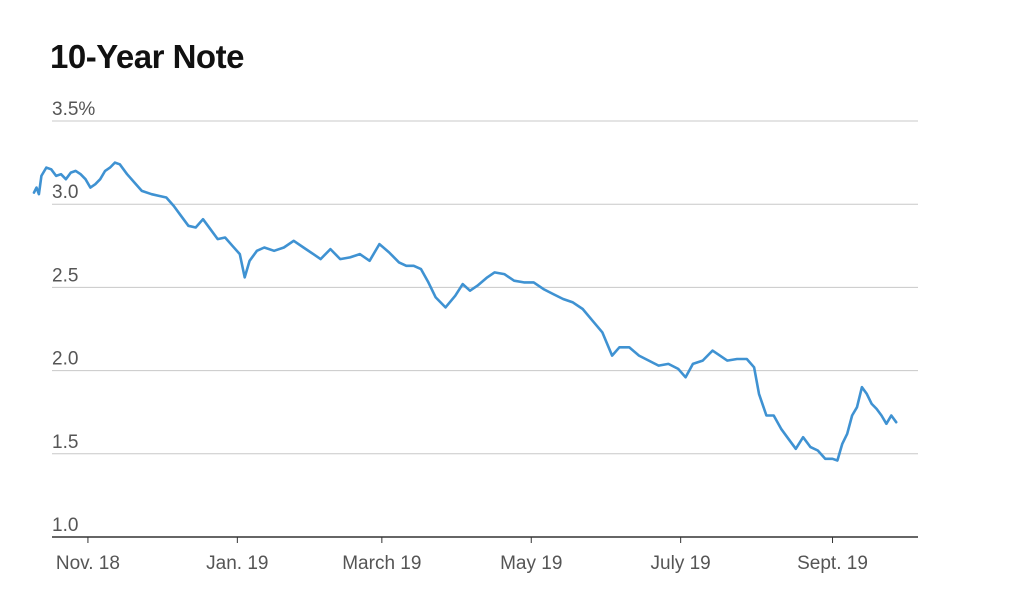 This screenshot has width=1024, height=612. Describe the element at coordinates (531, 563) in the screenshot. I see `x-tick-label: May 19` at that location.